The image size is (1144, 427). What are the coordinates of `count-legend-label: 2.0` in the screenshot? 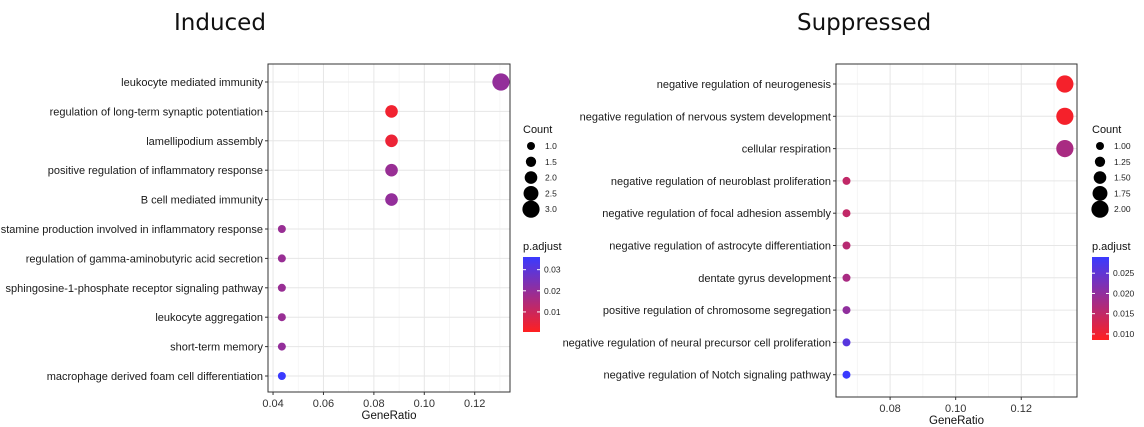 It's located at (551, 178).